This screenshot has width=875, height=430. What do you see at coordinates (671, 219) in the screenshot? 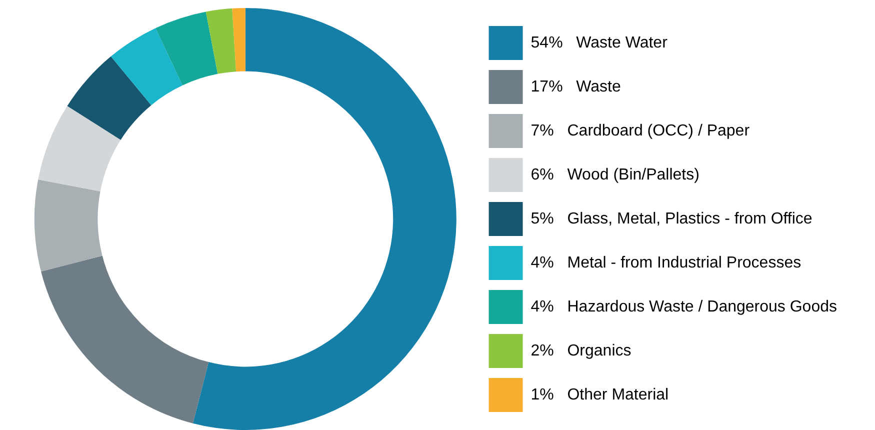
I see `legend-label: 5% Glass, Metal, Plastics - from Office` at bounding box center [671, 219].